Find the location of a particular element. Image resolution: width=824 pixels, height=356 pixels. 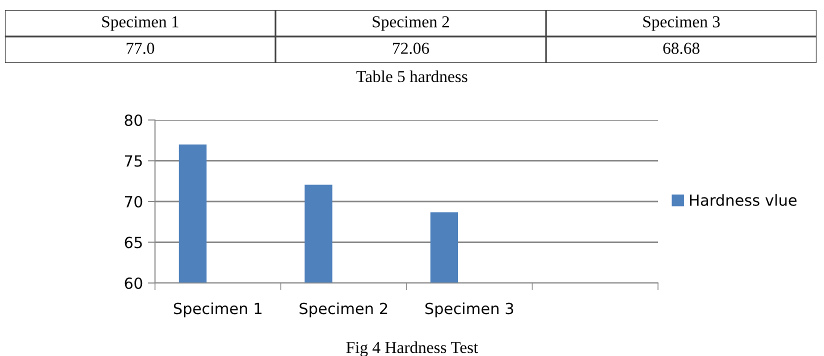

category-label: Specimen 1 is located at coordinates (140, 23).